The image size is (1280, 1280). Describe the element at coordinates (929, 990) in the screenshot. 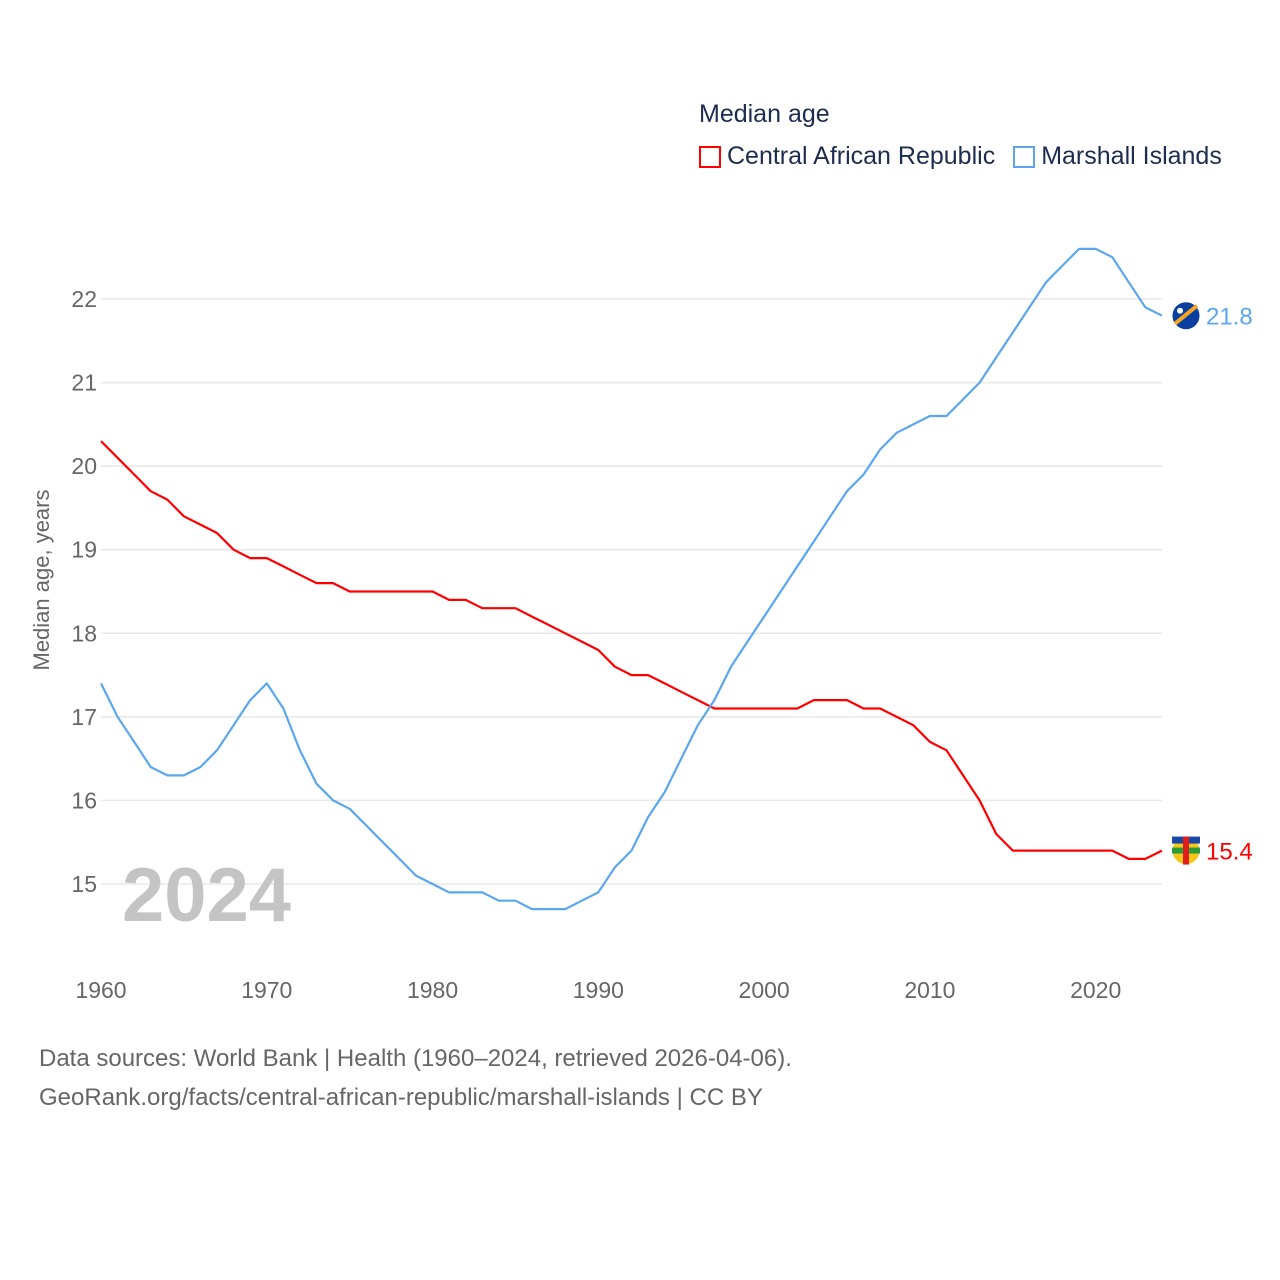

I see `x-tick-label: 2010` at that location.